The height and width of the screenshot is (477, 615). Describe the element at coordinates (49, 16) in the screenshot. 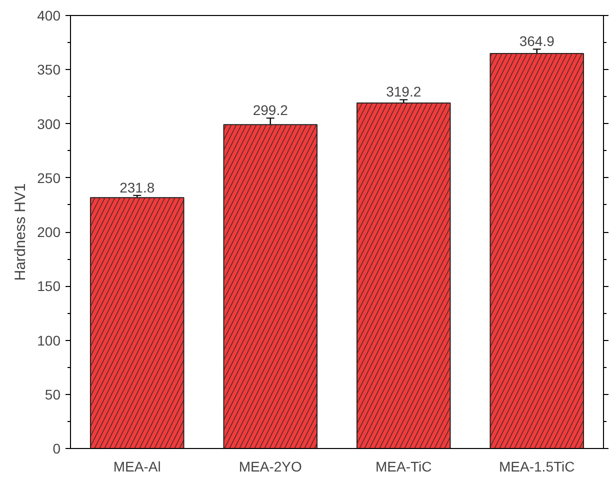

I see `y-tick-label: 400` at that location.